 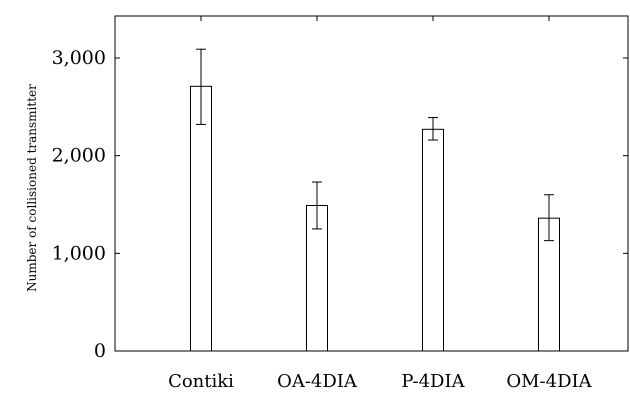 I want to click on y-tick-label: 2,000, so click(x=79, y=156).